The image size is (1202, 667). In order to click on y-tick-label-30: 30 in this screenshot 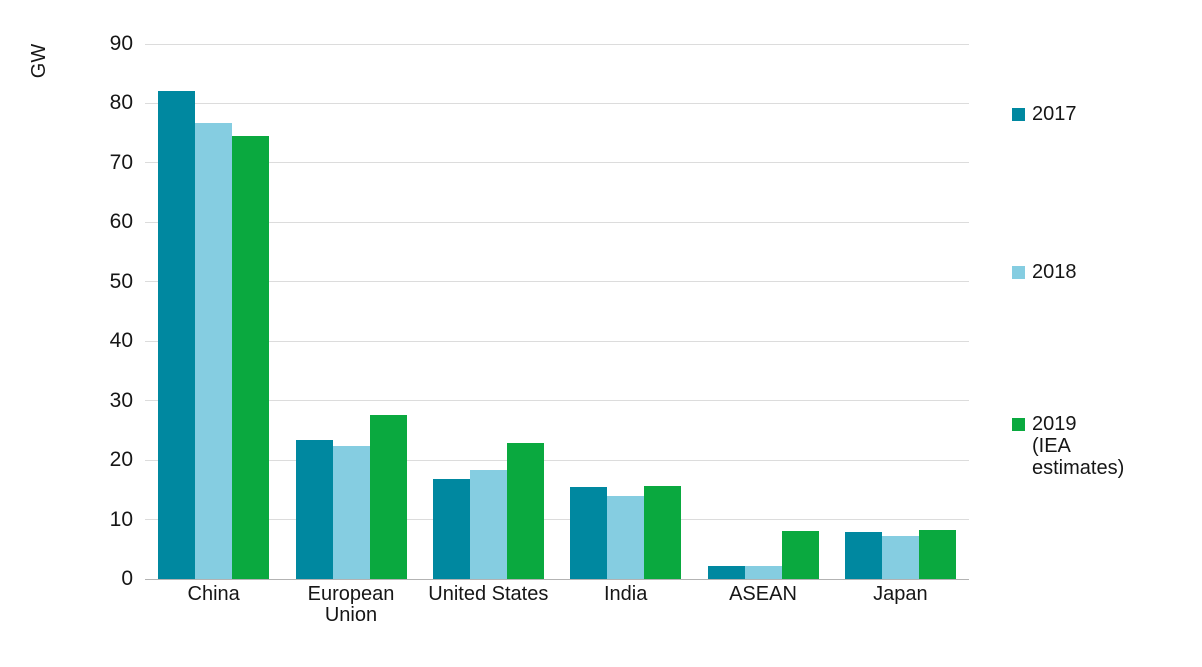, I will do `click(121, 400)`.